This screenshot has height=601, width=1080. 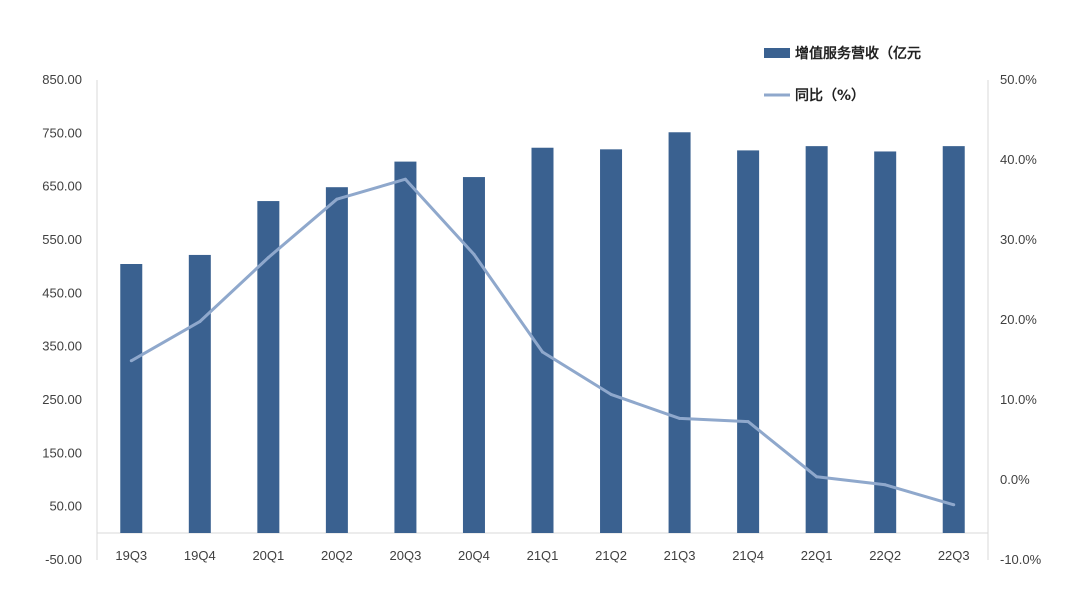 What do you see at coordinates (62, 399) in the screenshot?
I see `left-tick-label: 250.00` at bounding box center [62, 399].